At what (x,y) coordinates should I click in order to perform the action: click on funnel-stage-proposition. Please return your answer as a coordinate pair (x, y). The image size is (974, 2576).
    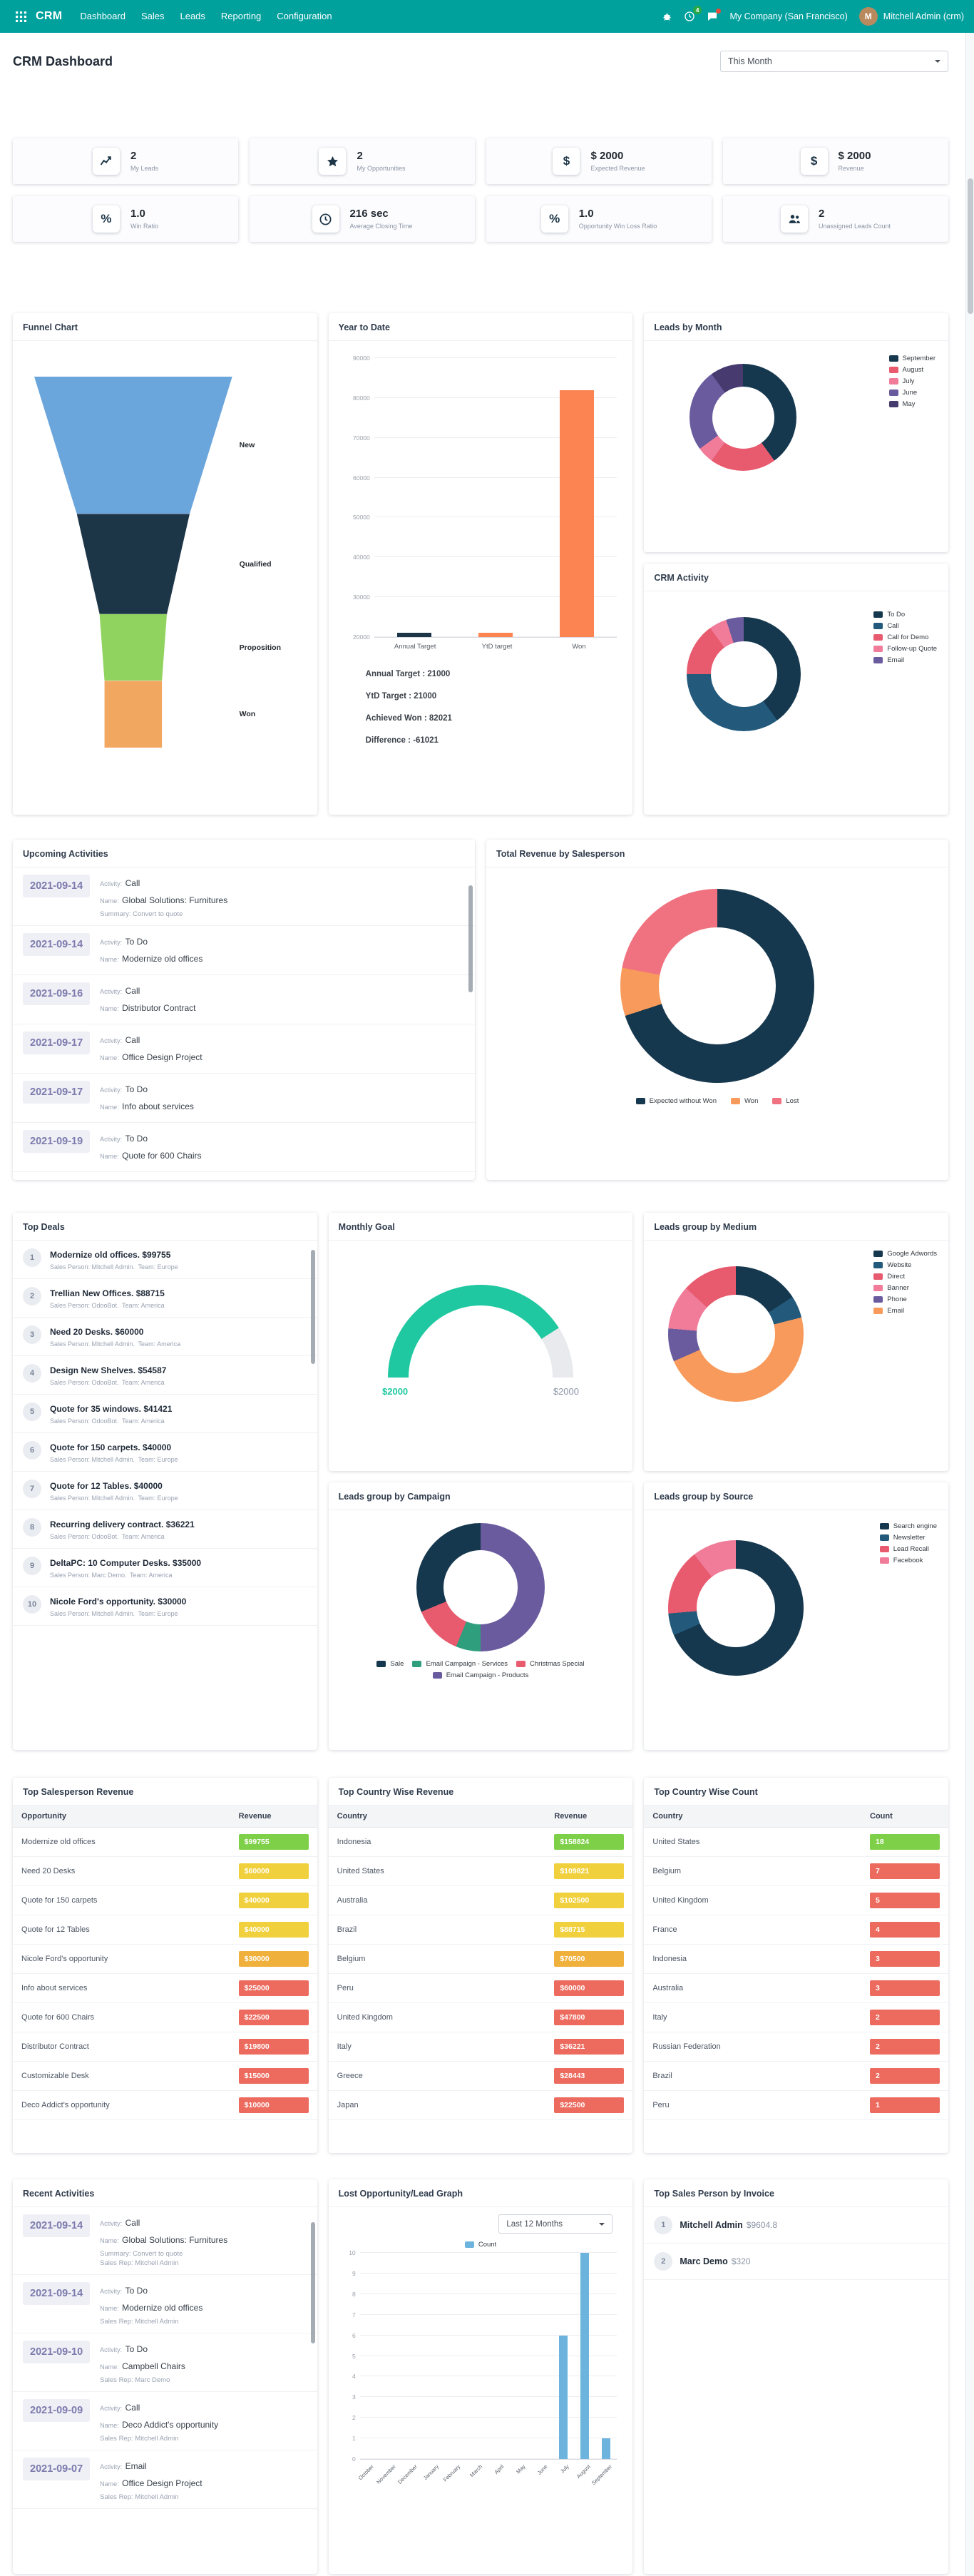
    Looking at the image, I should click on (133, 647).